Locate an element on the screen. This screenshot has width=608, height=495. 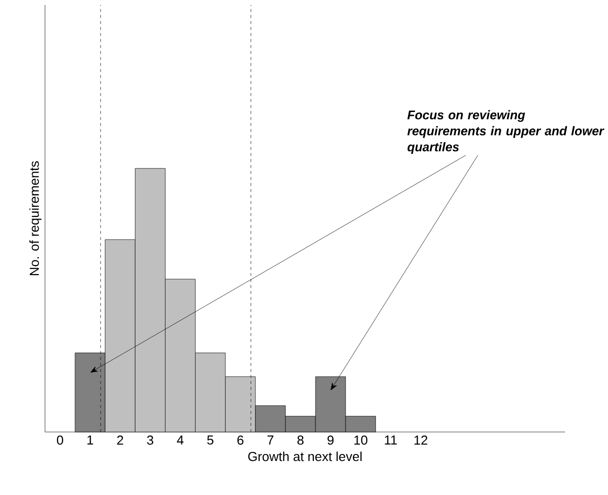
x-tick-label: 8 is located at coordinates (300, 440).